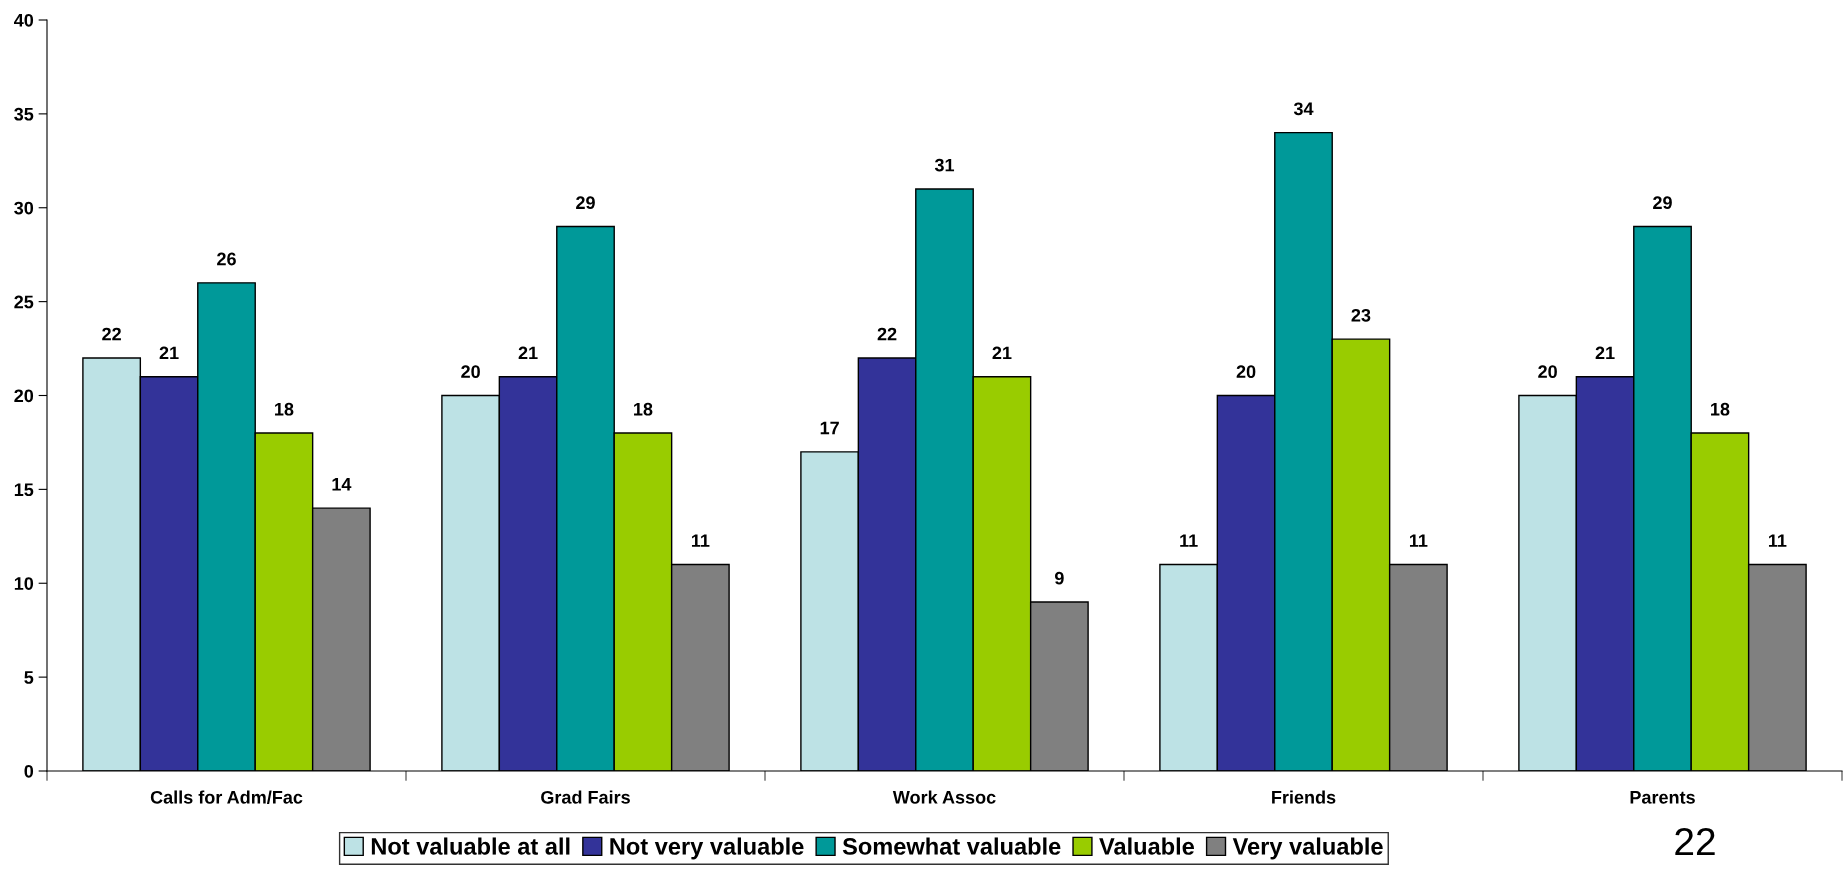 The height and width of the screenshot is (876, 1846). What do you see at coordinates (24, 208) in the screenshot?
I see `y-tick-label: 30` at bounding box center [24, 208].